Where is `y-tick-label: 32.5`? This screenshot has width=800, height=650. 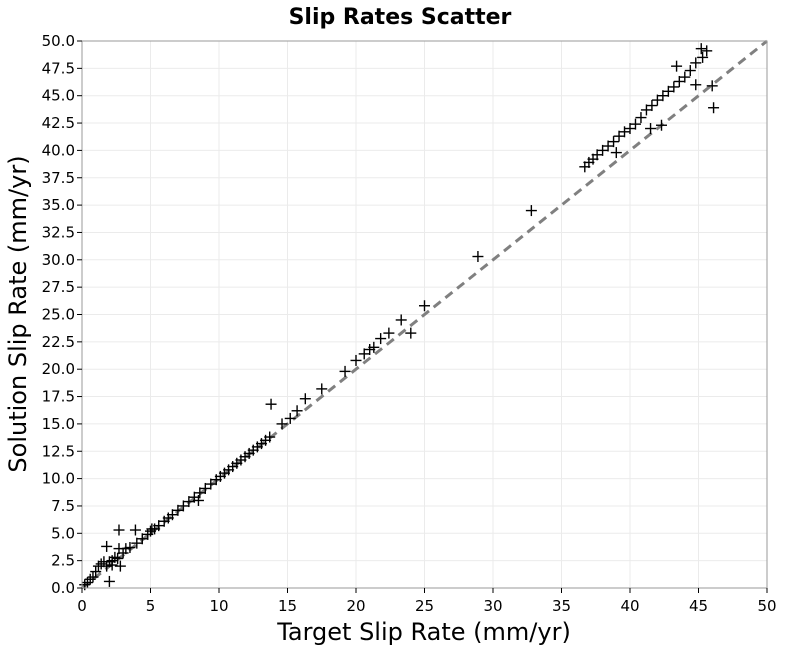
y-tick-label: 32.5 is located at coordinates (58, 232).